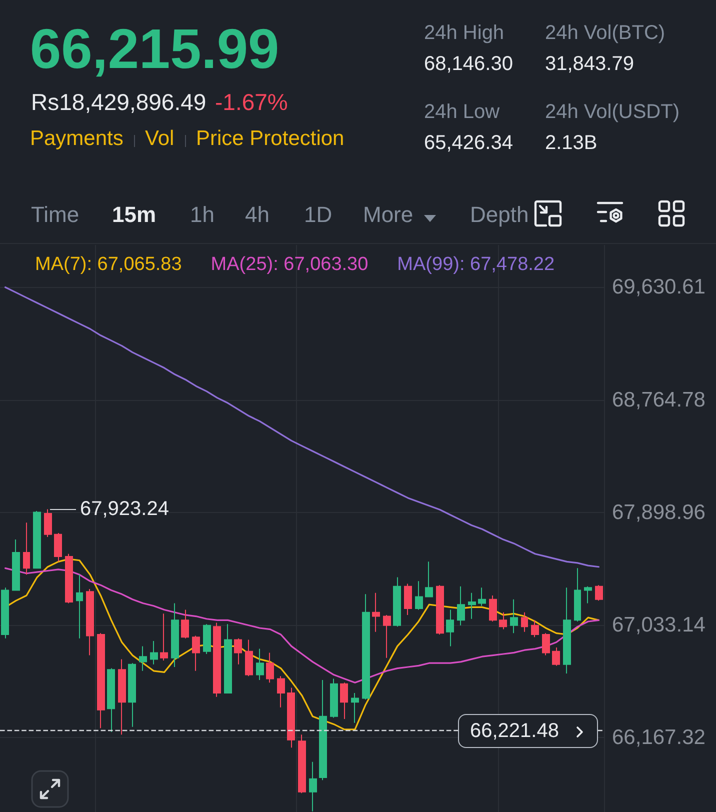 This screenshot has width=716, height=812. What do you see at coordinates (514, 731) in the screenshot?
I see `ref-line-label: 66,221.48` at bounding box center [514, 731].